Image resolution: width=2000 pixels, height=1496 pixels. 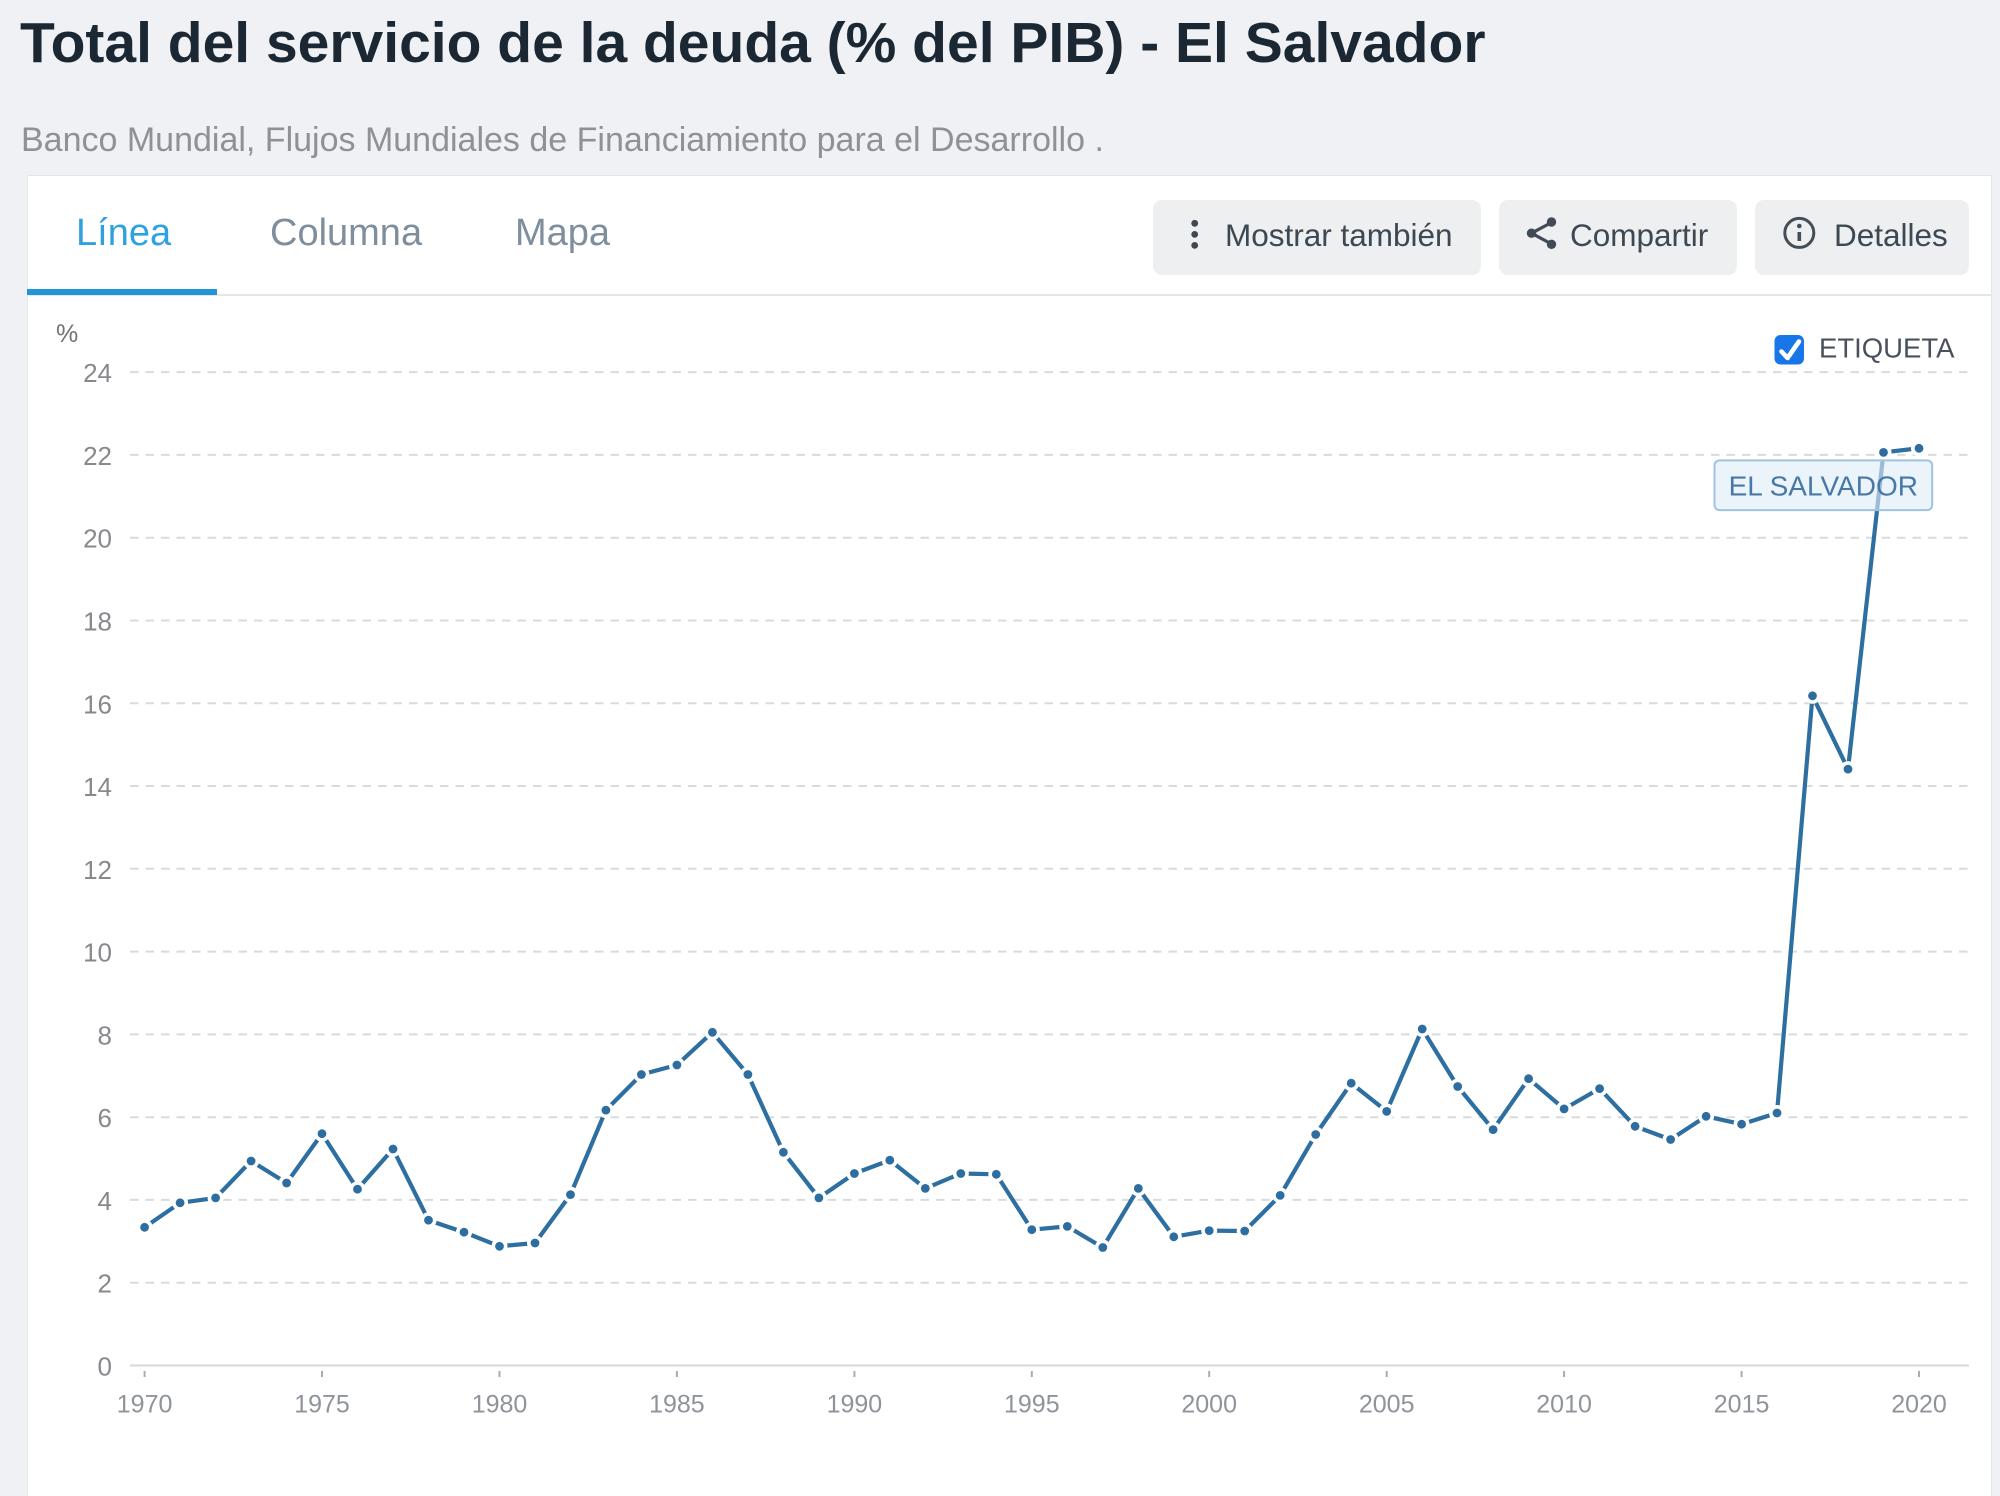 I want to click on svg-text: 2005, so click(x=1387, y=1405).